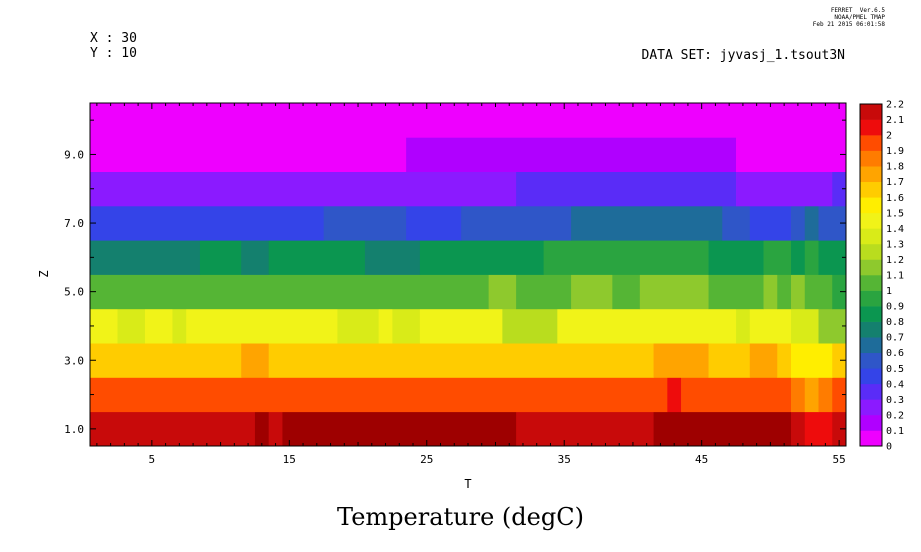 This screenshot has height=552, width=921. Describe the element at coordinates (426, 459) in the screenshot. I see `x-tick-label: 25` at that location.